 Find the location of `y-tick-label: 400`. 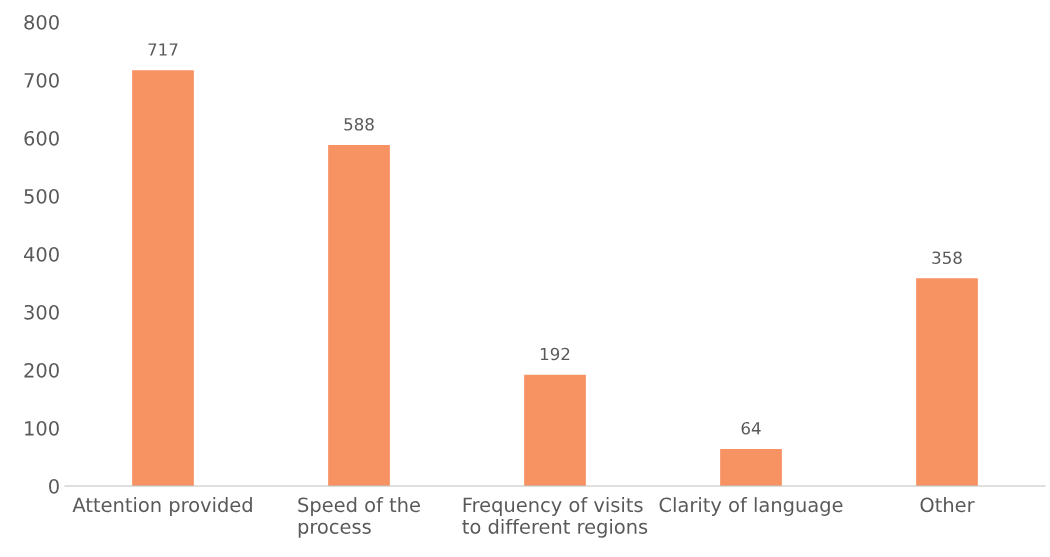

y-tick-label: 400 is located at coordinates (41, 254).